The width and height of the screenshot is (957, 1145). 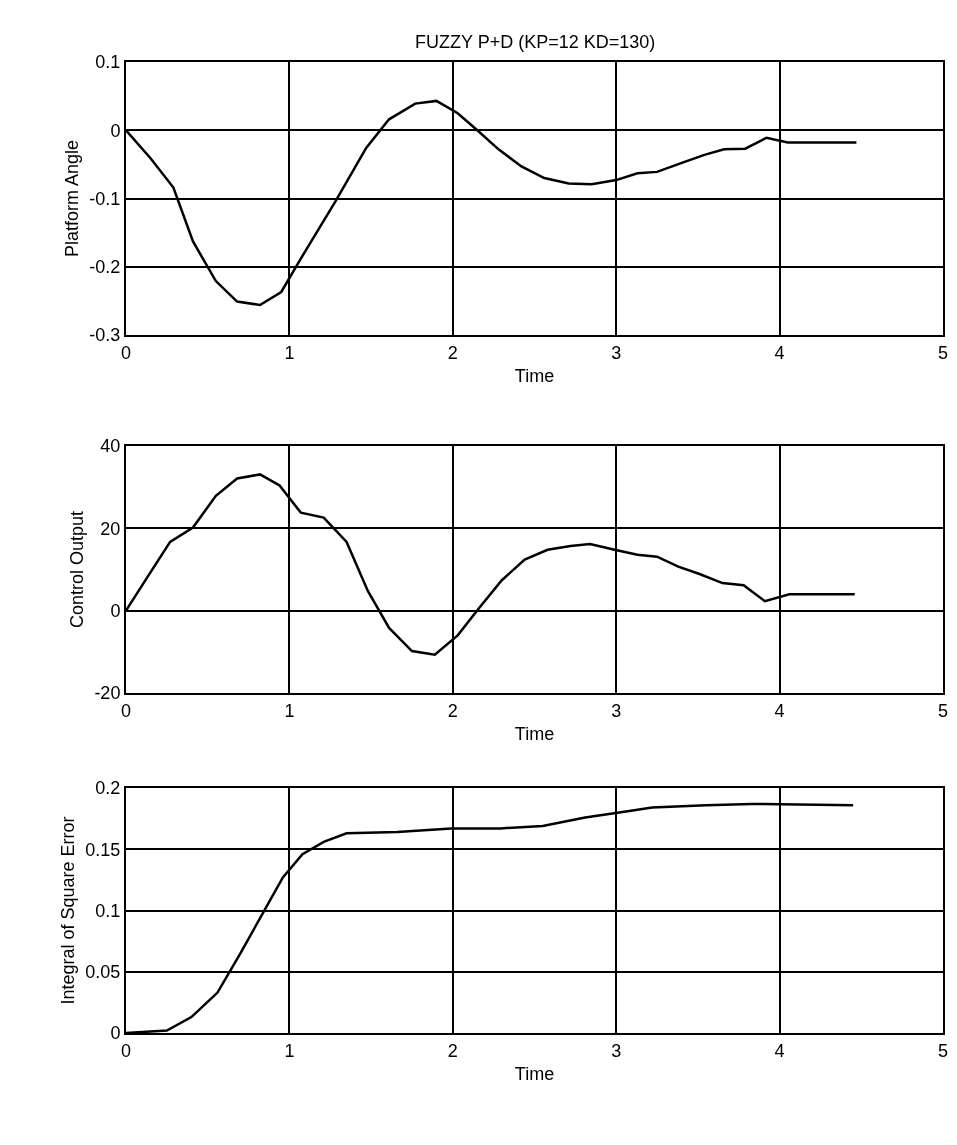 What do you see at coordinates (535, 42) in the screenshot?
I see `chart-title: FUZZY P+D (KP=12 KD=130)` at bounding box center [535, 42].